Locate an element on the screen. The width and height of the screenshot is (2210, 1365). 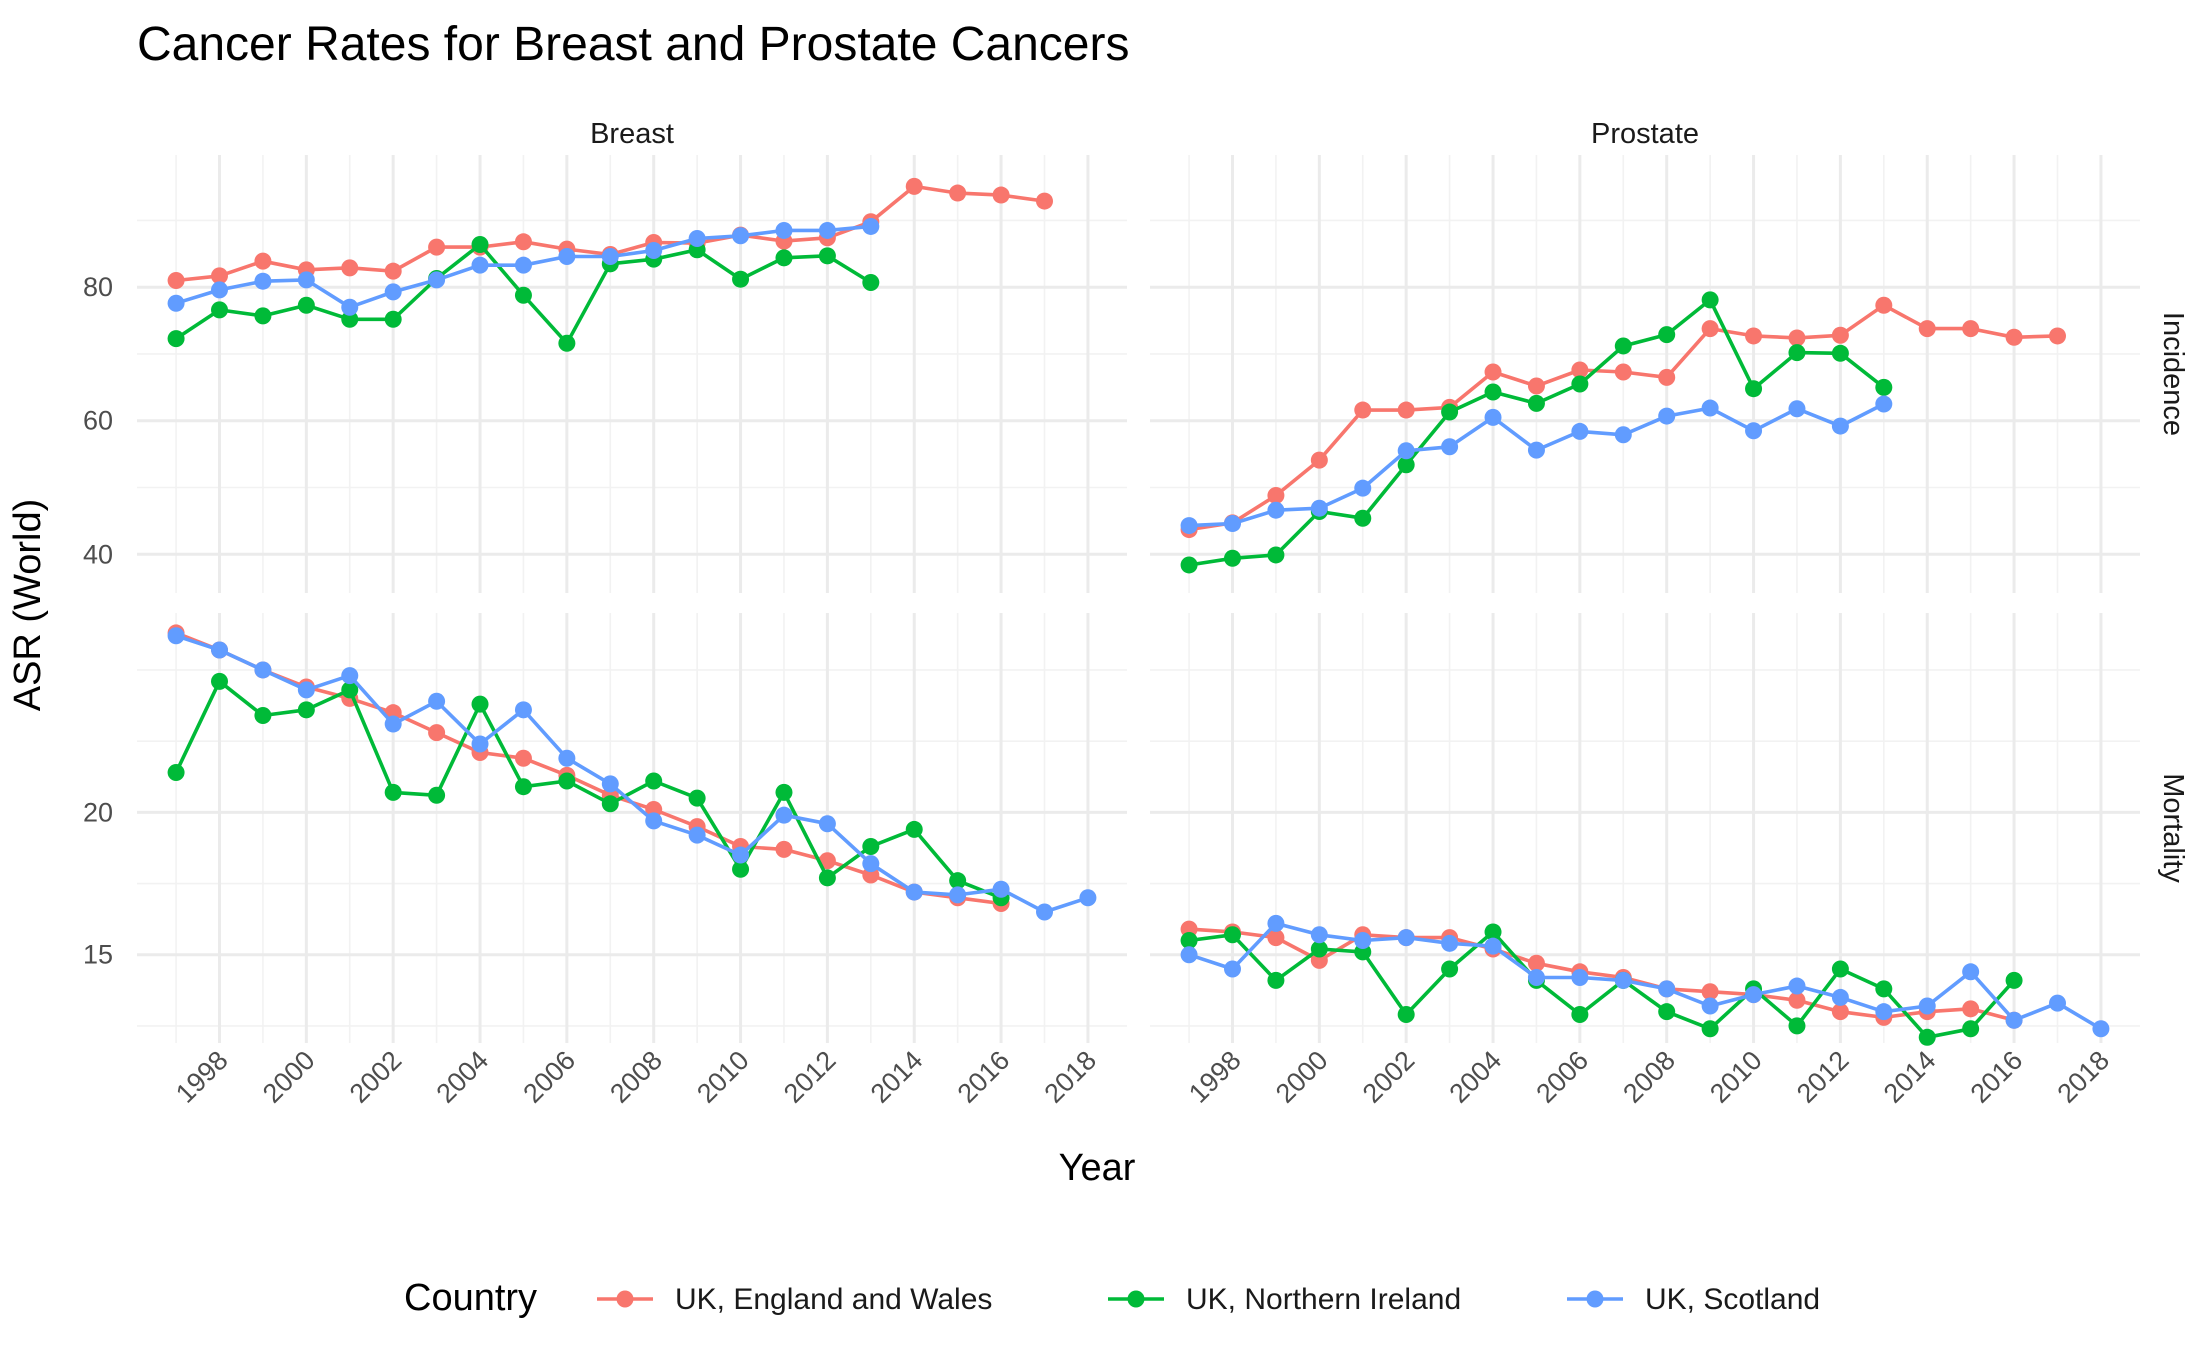
facet-strip-incidence: Incidence is located at coordinates (2173, 374).